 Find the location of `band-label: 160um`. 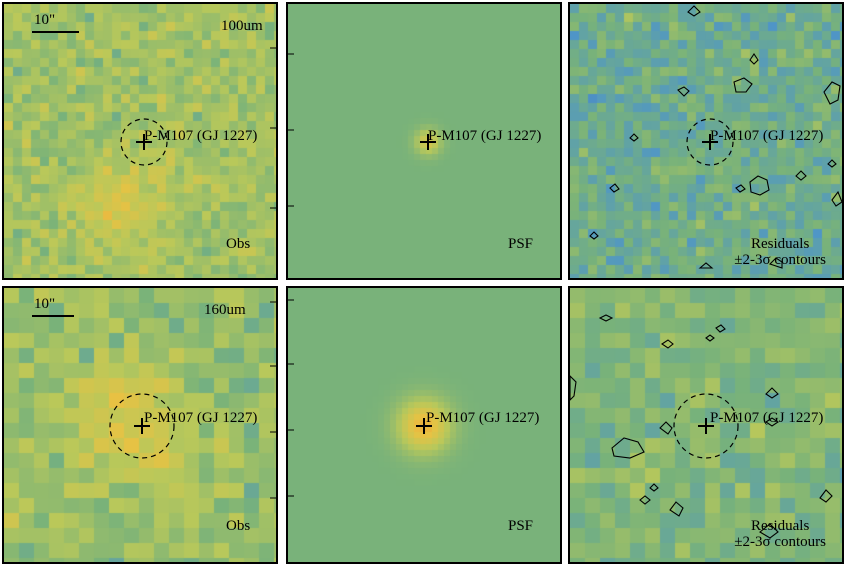

band-label: 160um is located at coordinates (225, 310).